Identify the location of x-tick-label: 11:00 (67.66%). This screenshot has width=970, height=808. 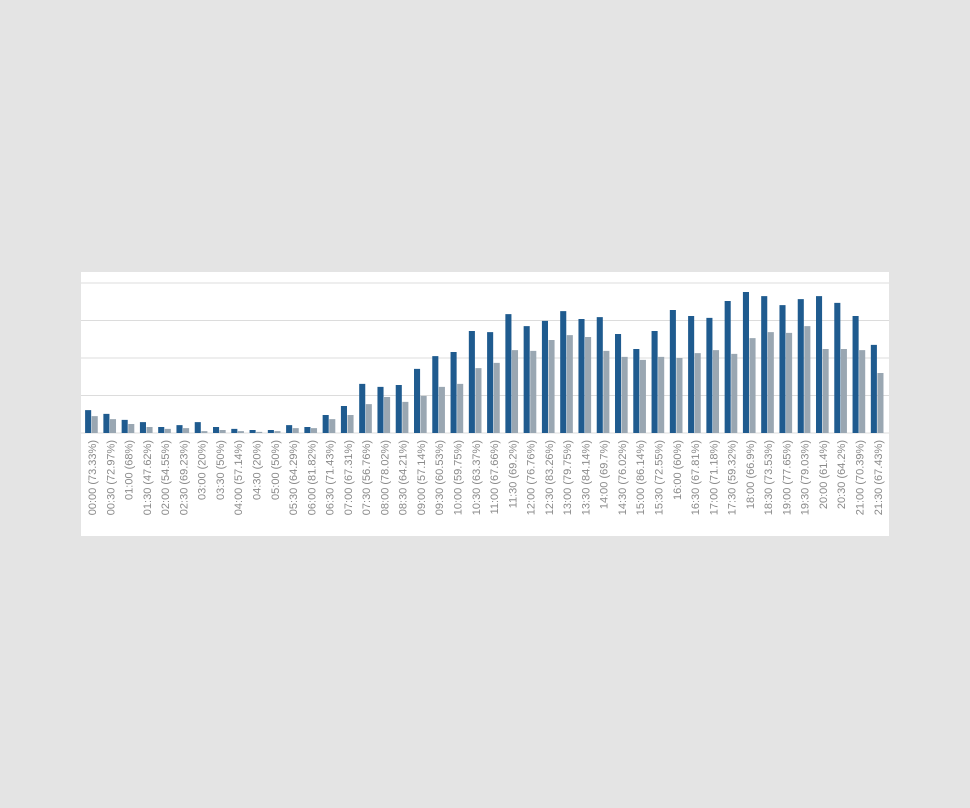
(495, 477).